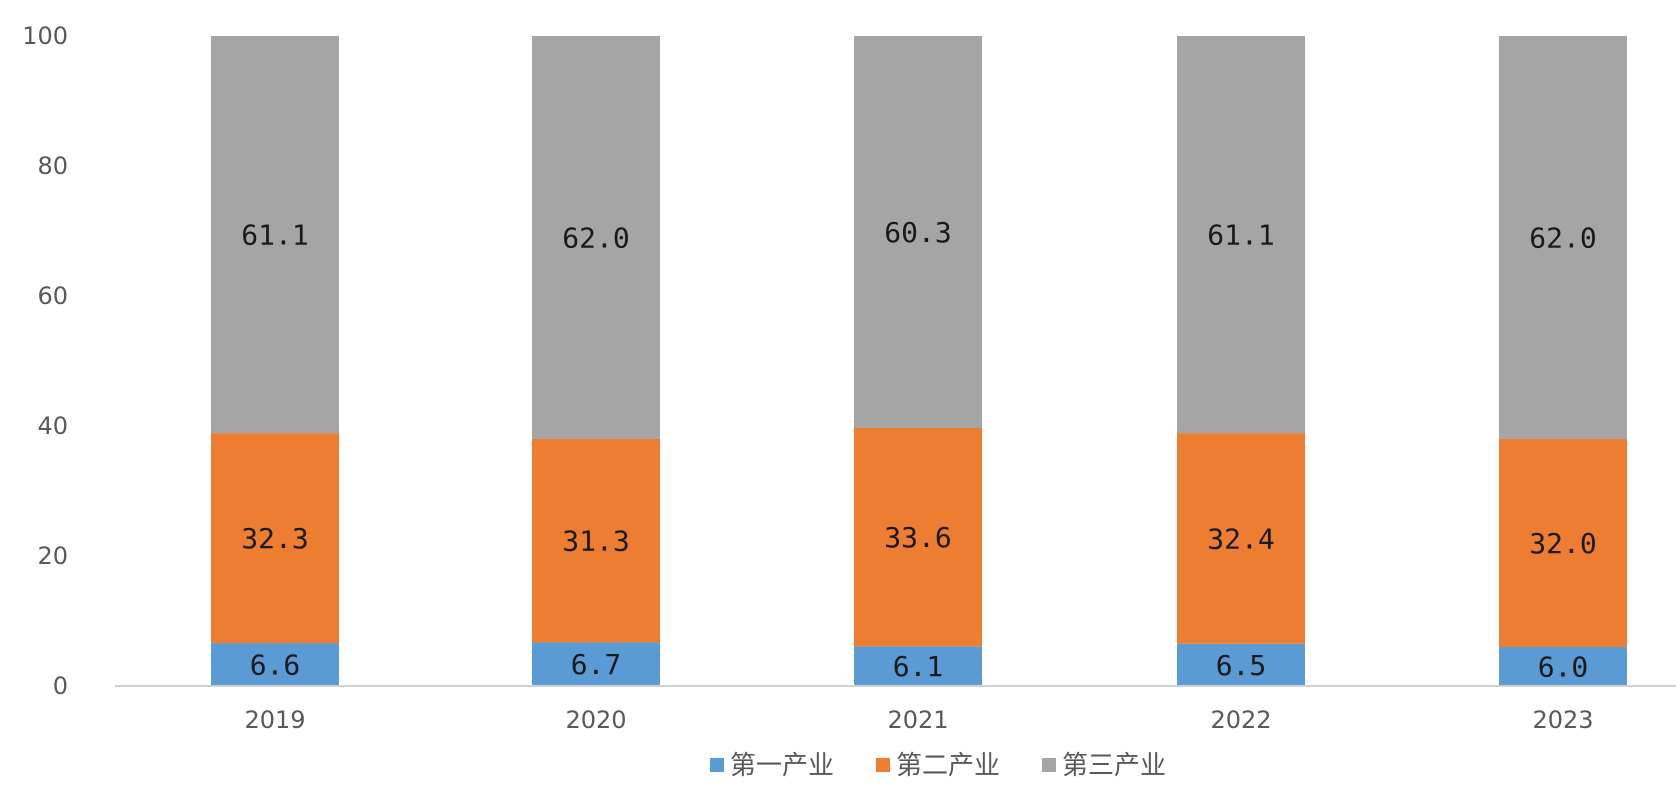 The width and height of the screenshot is (1676, 790). What do you see at coordinates (1240, 720) in the screenshot?
I see `x-tick-label: 2022` at bounding box center [1240, 720].